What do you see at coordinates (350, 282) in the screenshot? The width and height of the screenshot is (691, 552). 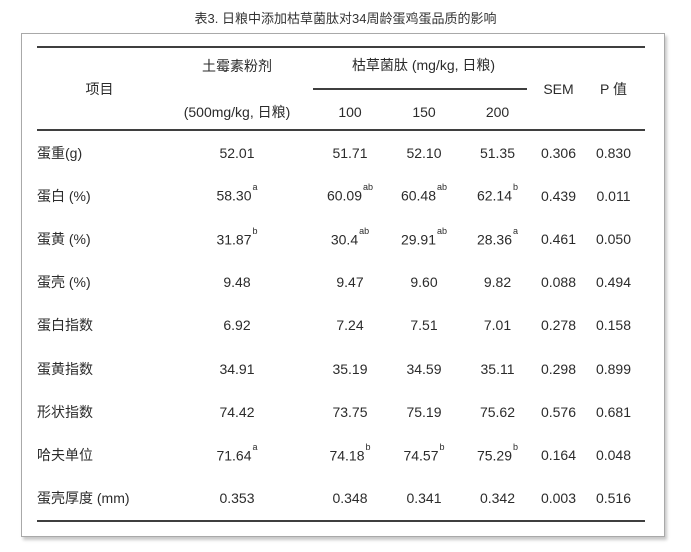 I see `cell-level-100-value: 9.47` at bounding box center [350, 282].